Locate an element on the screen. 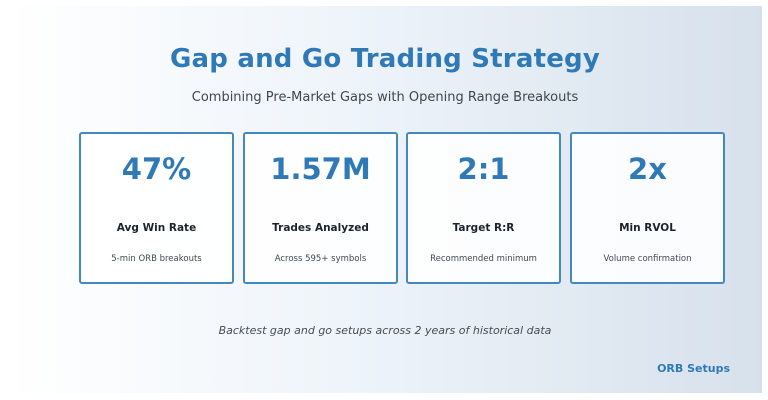 The height and width of the screenshot is (400, 768). stat-label: Avg Win Rate is located at coordinates (156, 228).